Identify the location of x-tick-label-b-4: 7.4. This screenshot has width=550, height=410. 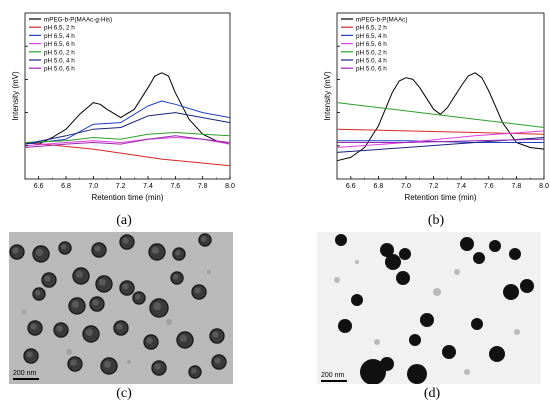
(461, 186).